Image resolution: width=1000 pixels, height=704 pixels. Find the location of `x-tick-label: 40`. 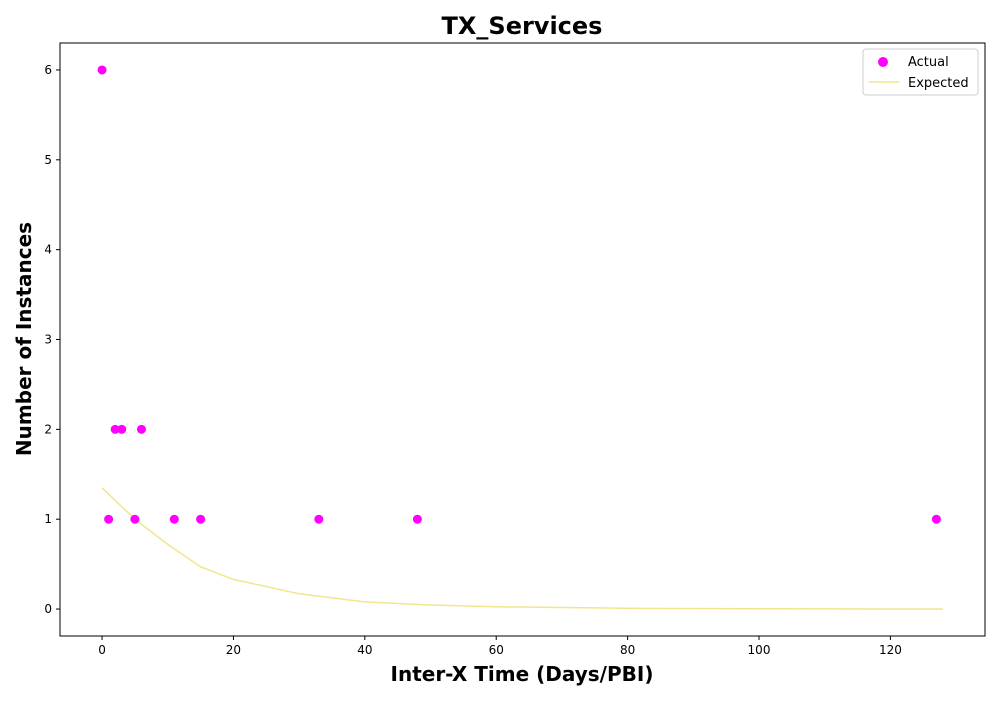

x-tick-label: 40 is located at coordinates (364, 650).